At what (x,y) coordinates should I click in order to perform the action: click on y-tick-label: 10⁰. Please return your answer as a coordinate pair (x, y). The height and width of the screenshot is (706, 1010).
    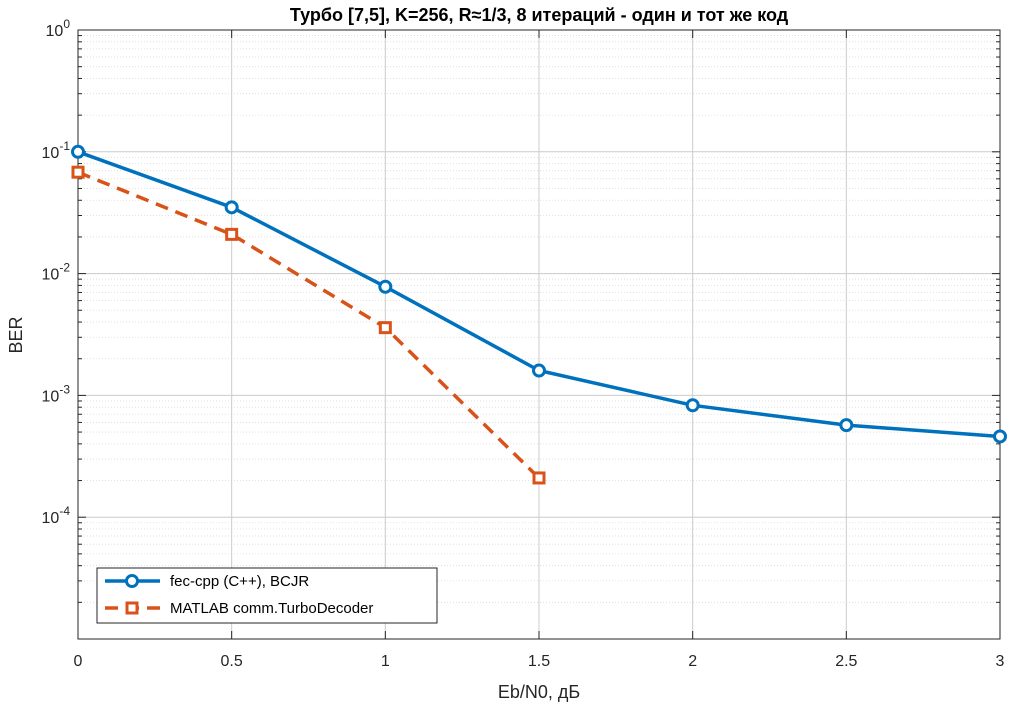
    Looking at the image, I should click on (58, 28).